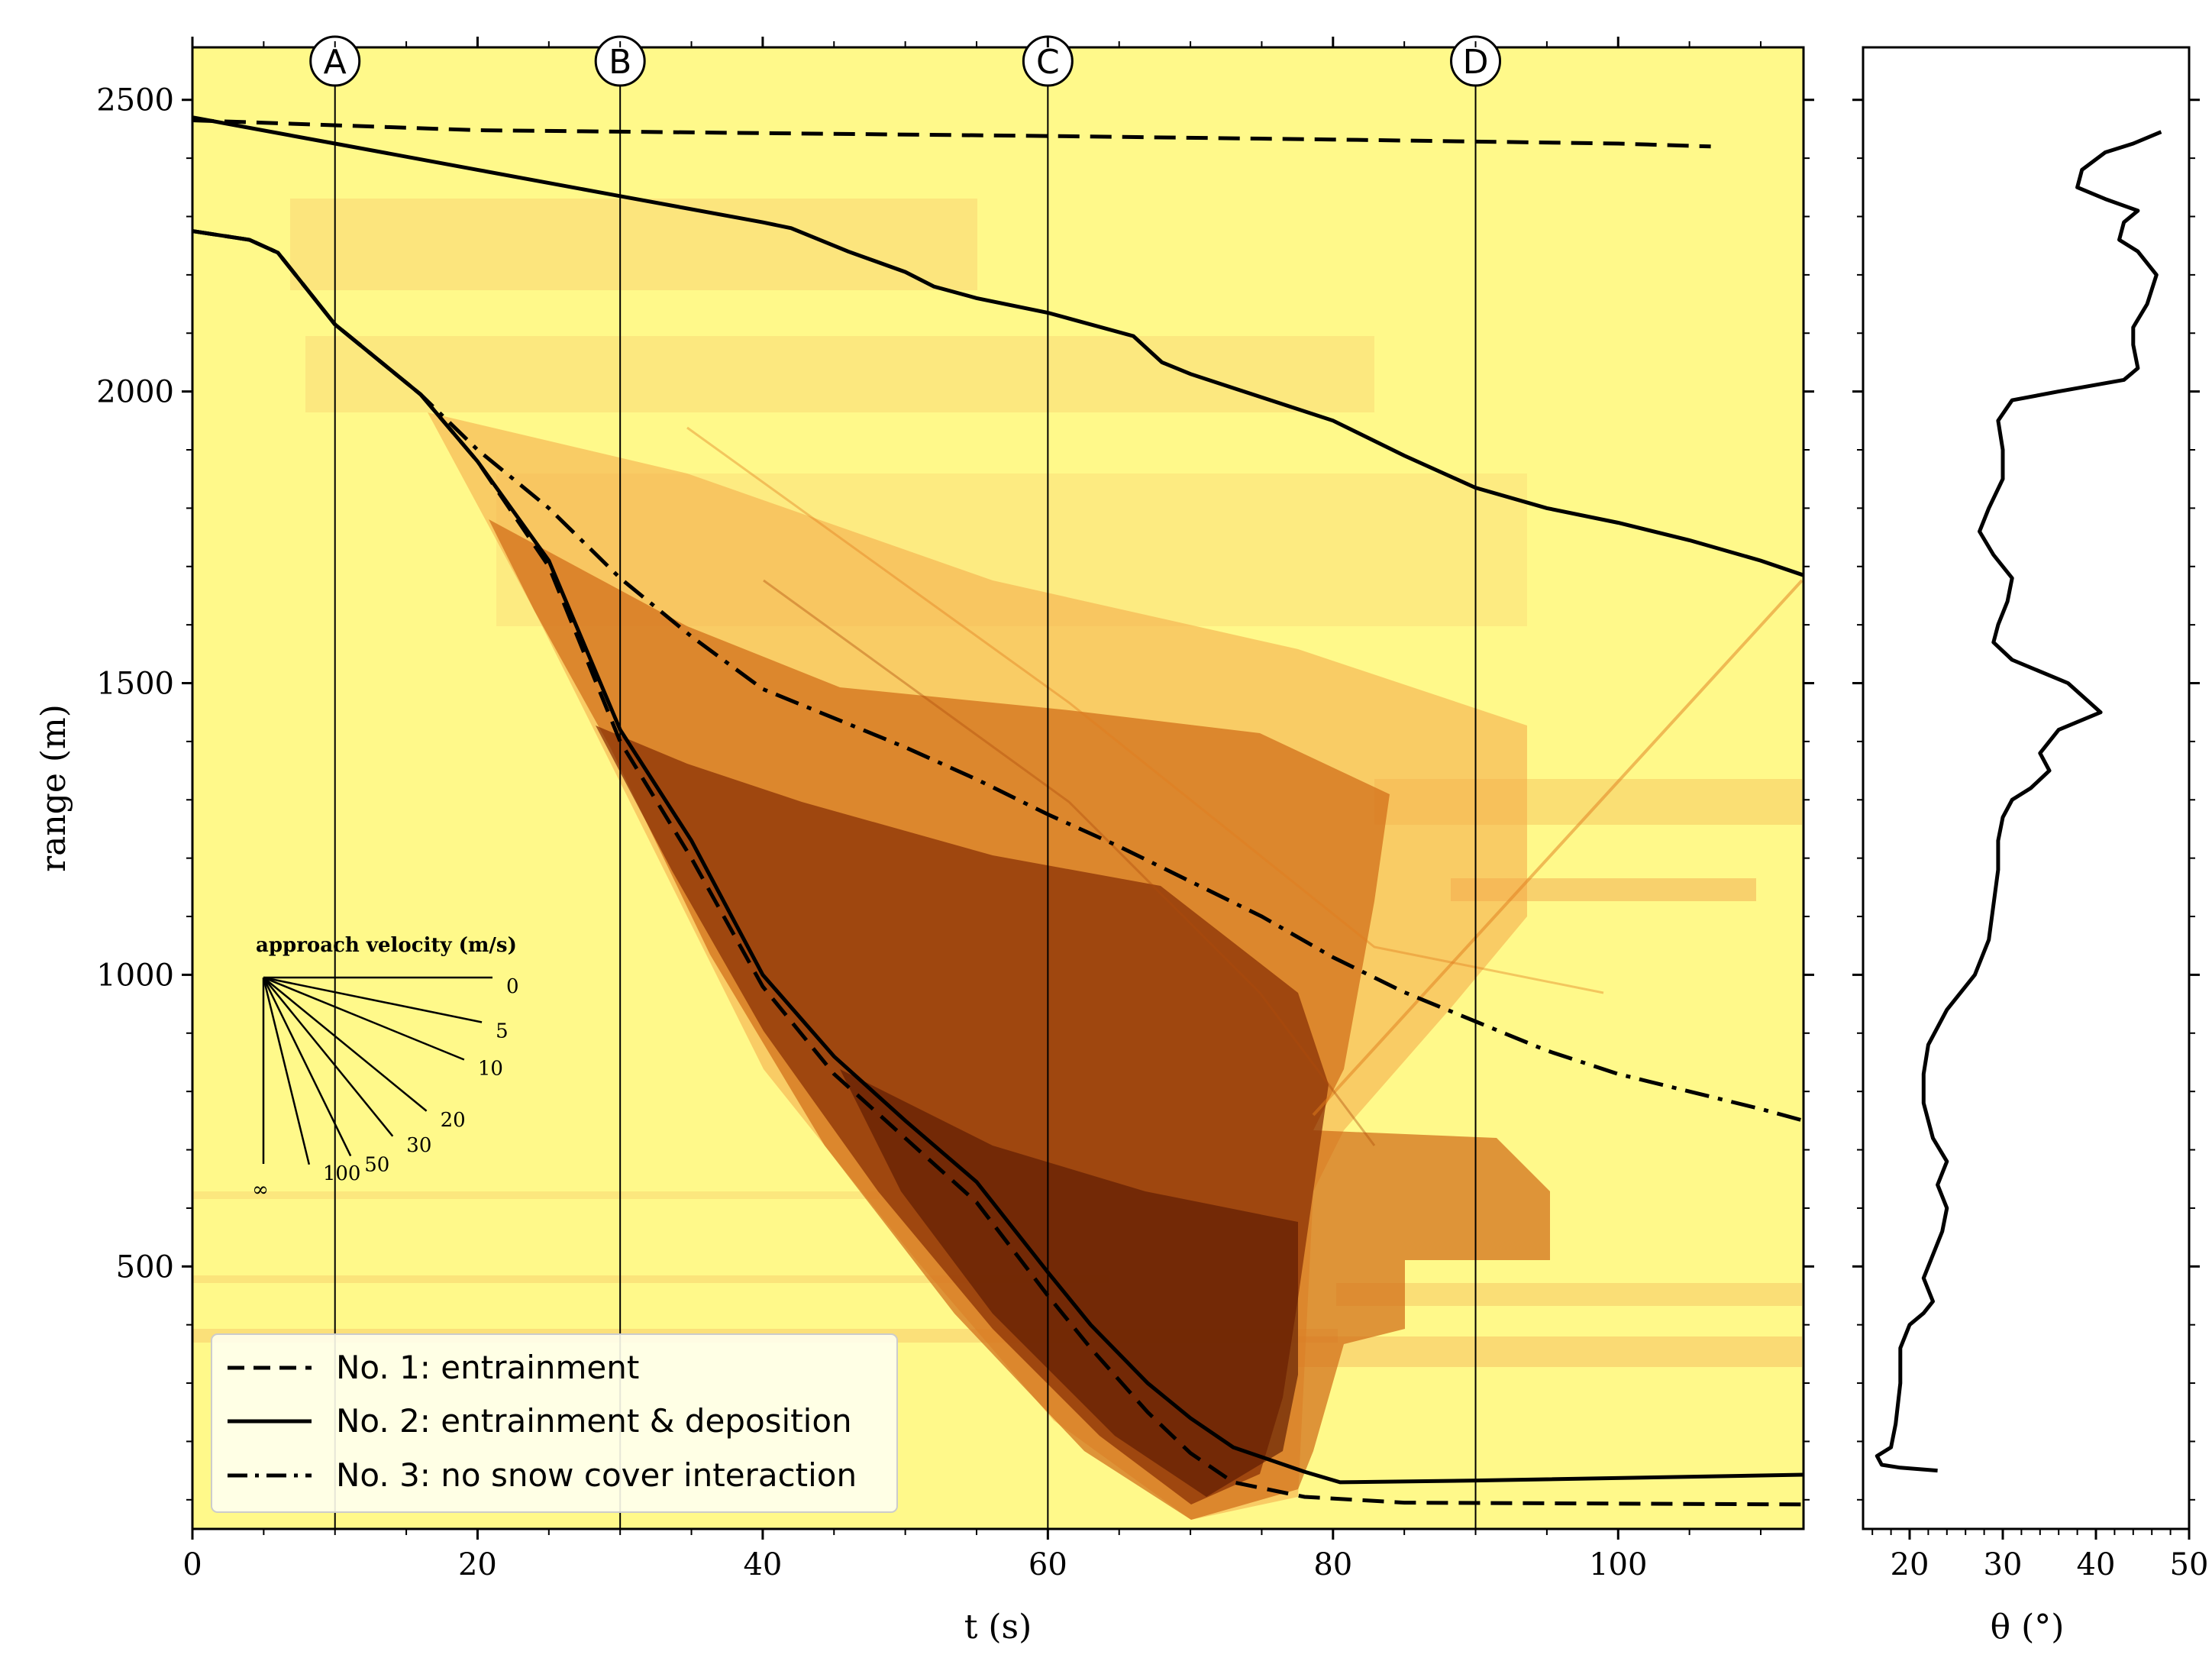 The height and width of the screenshot is (1658, 2212). I want to click on approach-velocity-label: 30, so click(418, 1145).